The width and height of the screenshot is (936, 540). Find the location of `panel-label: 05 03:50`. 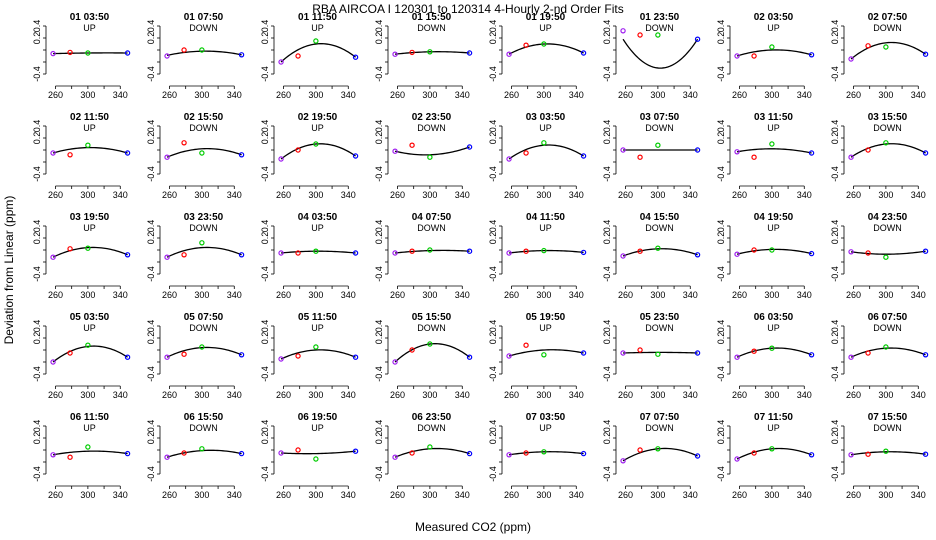

panel-label: 05 03:50 is located at coordinates (90, 317).